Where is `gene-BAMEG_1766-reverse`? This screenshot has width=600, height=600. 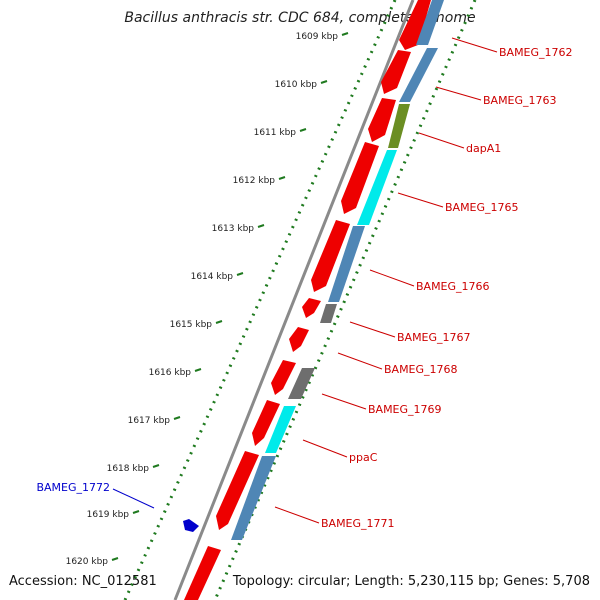
gene-BAMEG_1766-reverse is located at coordinates (346, 264).